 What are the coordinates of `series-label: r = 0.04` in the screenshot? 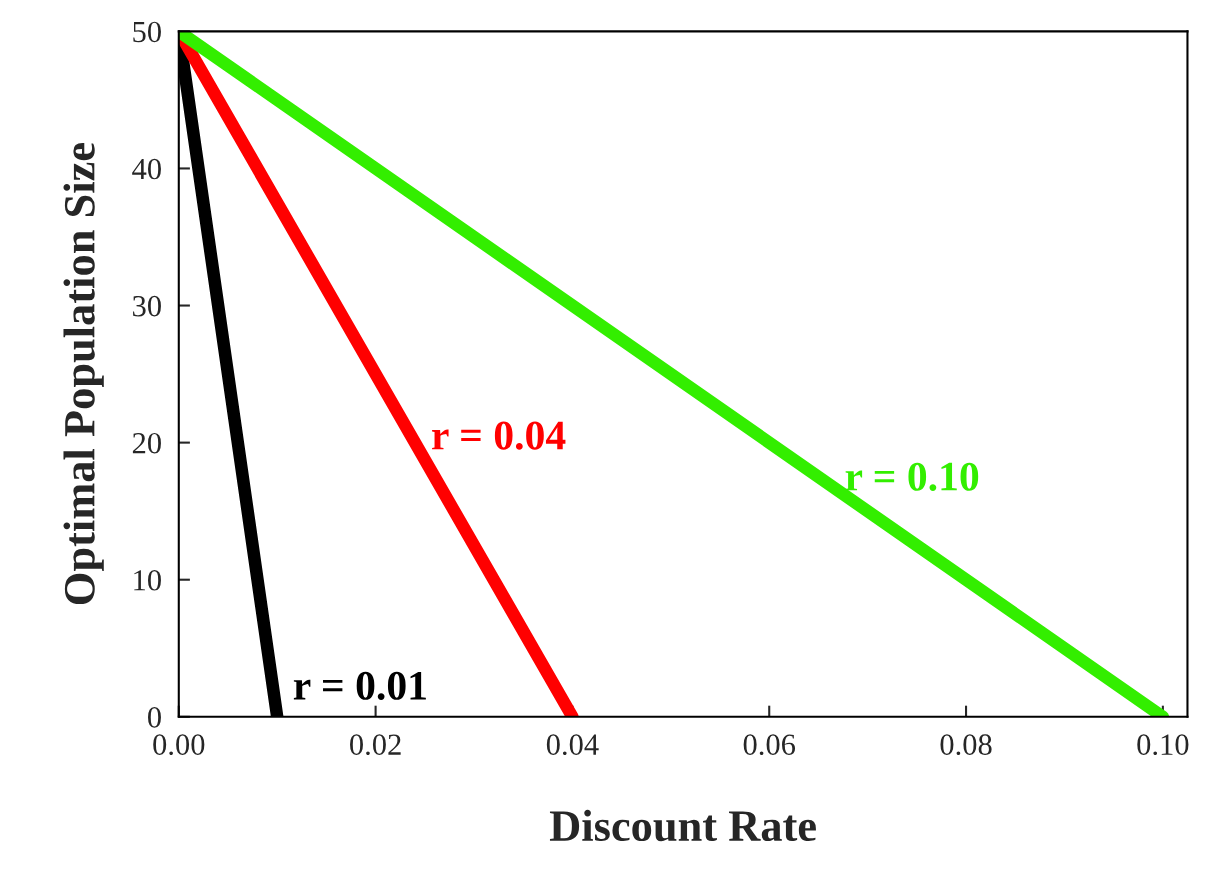 It's located at (499, 435).